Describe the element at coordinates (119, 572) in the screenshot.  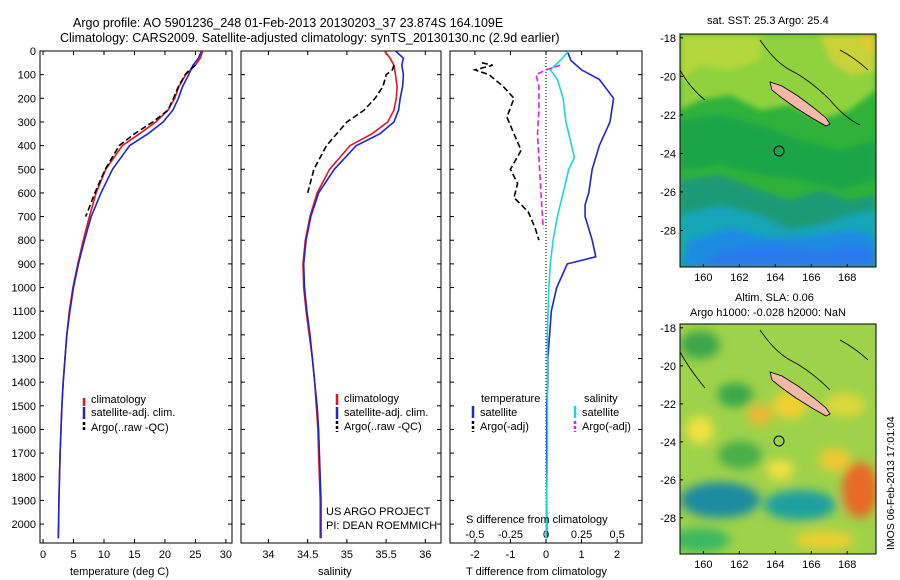
I see `temperature-xlabel: temperature (deg C)` at that location.